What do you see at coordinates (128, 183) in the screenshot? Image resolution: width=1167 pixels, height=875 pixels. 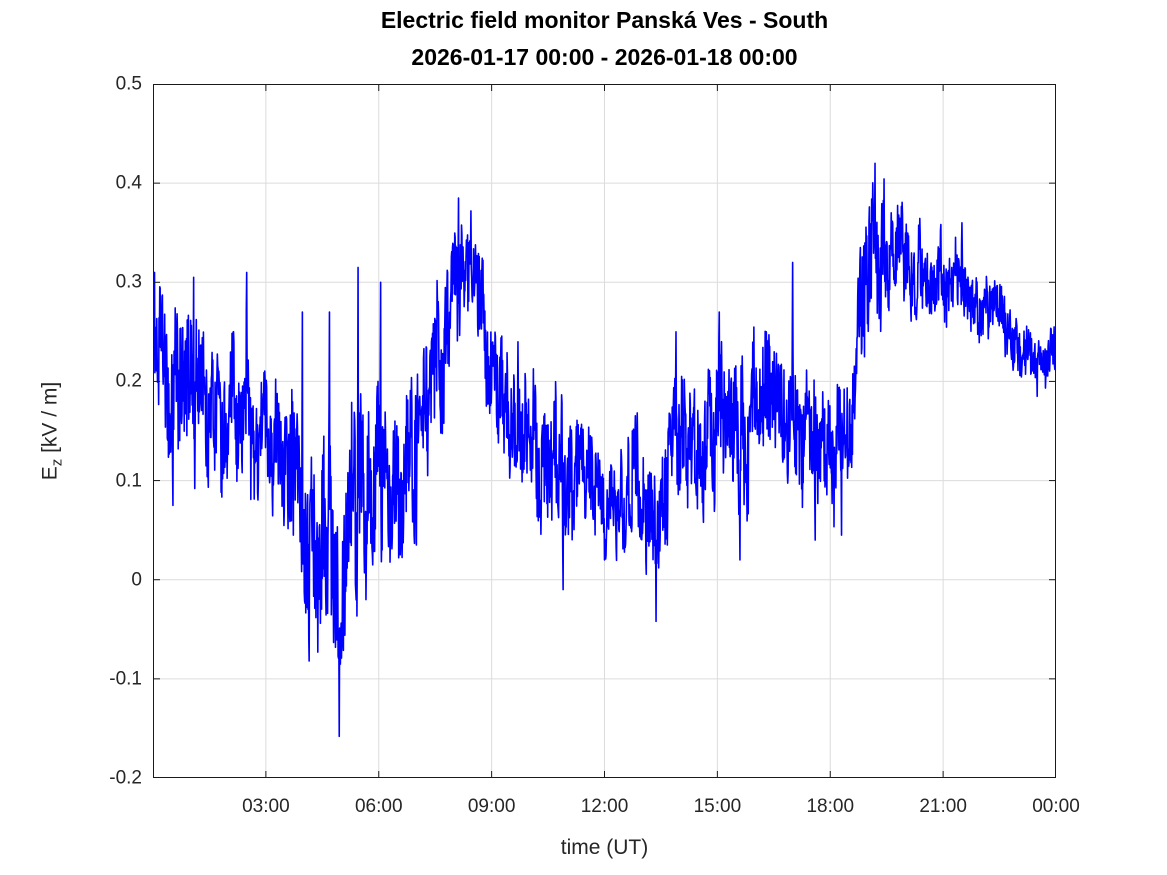 I see `y-tick-label: 0.4` at bounding box center [128, 183].